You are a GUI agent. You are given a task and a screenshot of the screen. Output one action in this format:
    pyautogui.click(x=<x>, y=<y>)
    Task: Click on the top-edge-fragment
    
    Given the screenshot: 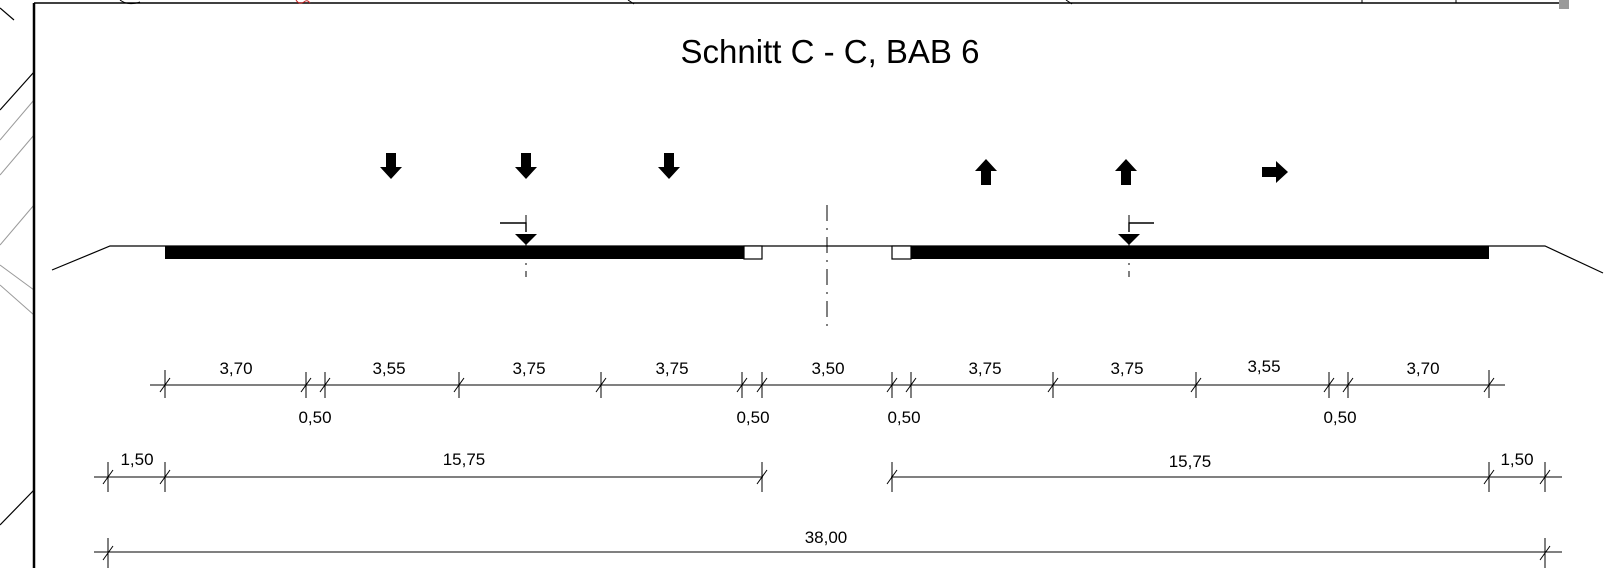 What is the action you would take?
    pyautogui.click(x=801, y=4)
    